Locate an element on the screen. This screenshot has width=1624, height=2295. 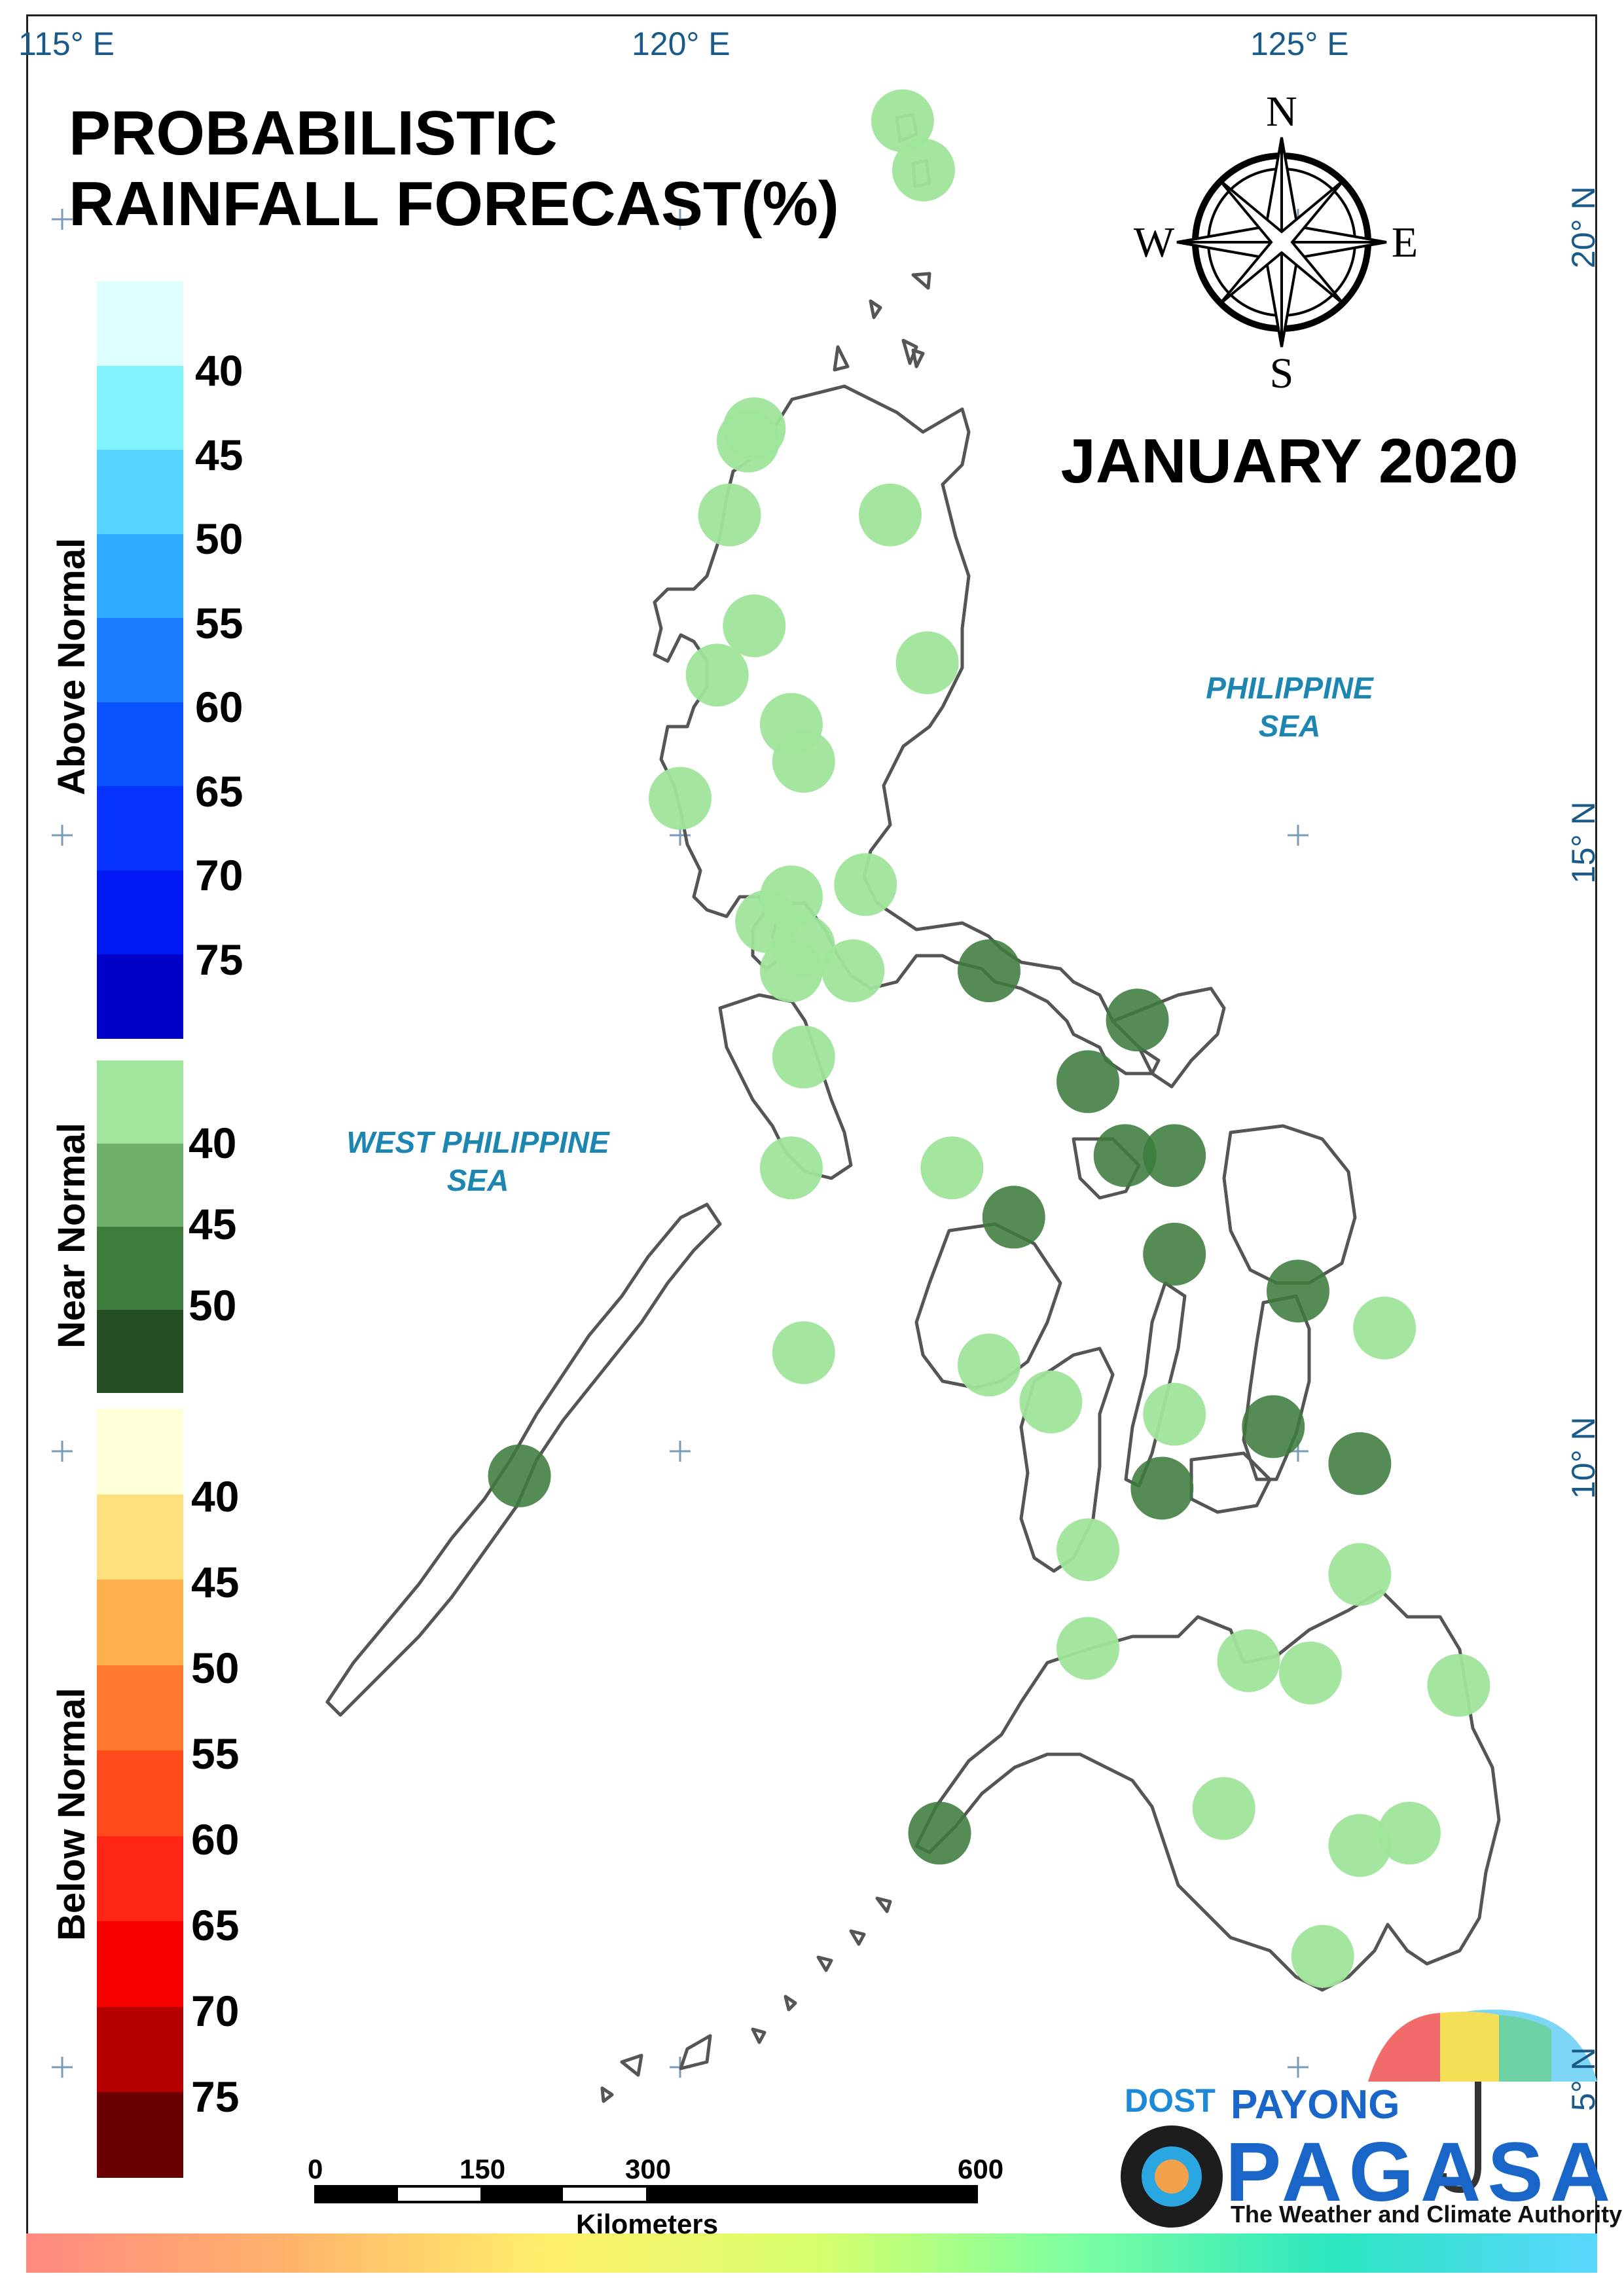
footer-color-bar is located at coordinates (811, 2253).